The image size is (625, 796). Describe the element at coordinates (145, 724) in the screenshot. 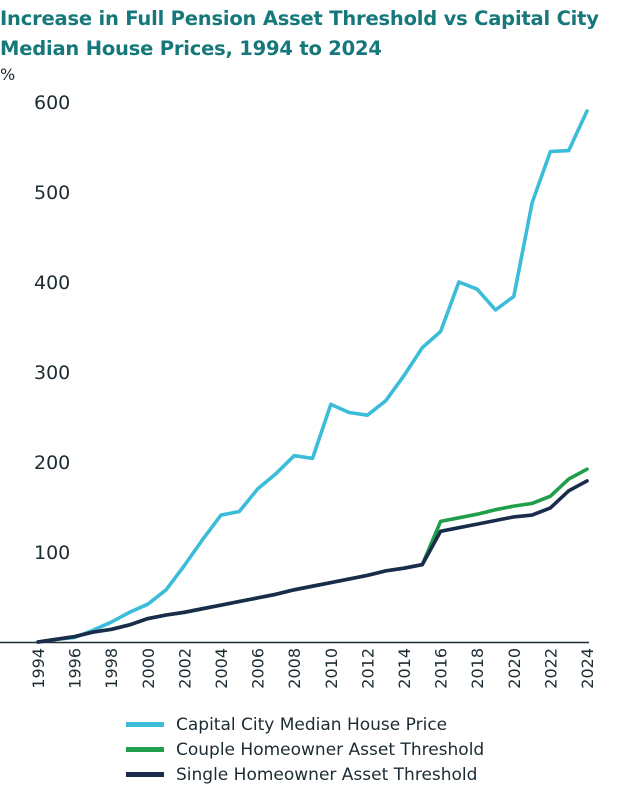

I see `legend-swatch-capital-city` at that location.